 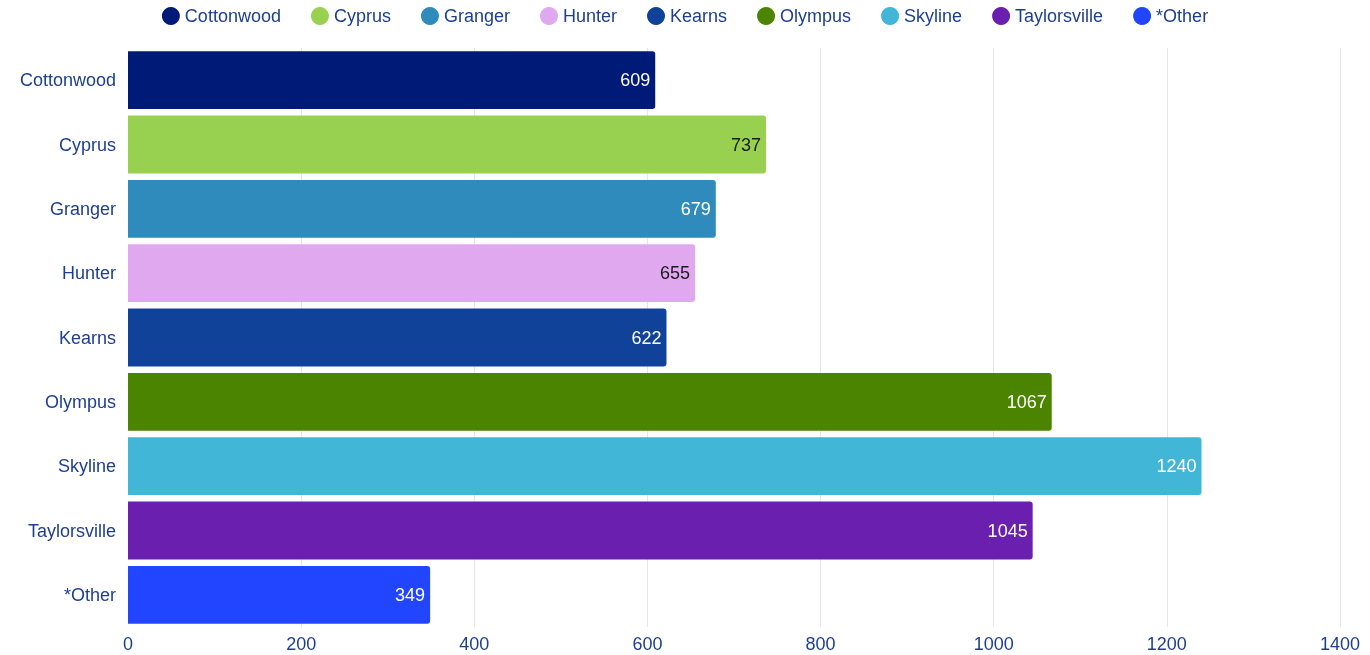 I want to click on legend-label: Kearns, so click(x=699, y=16).